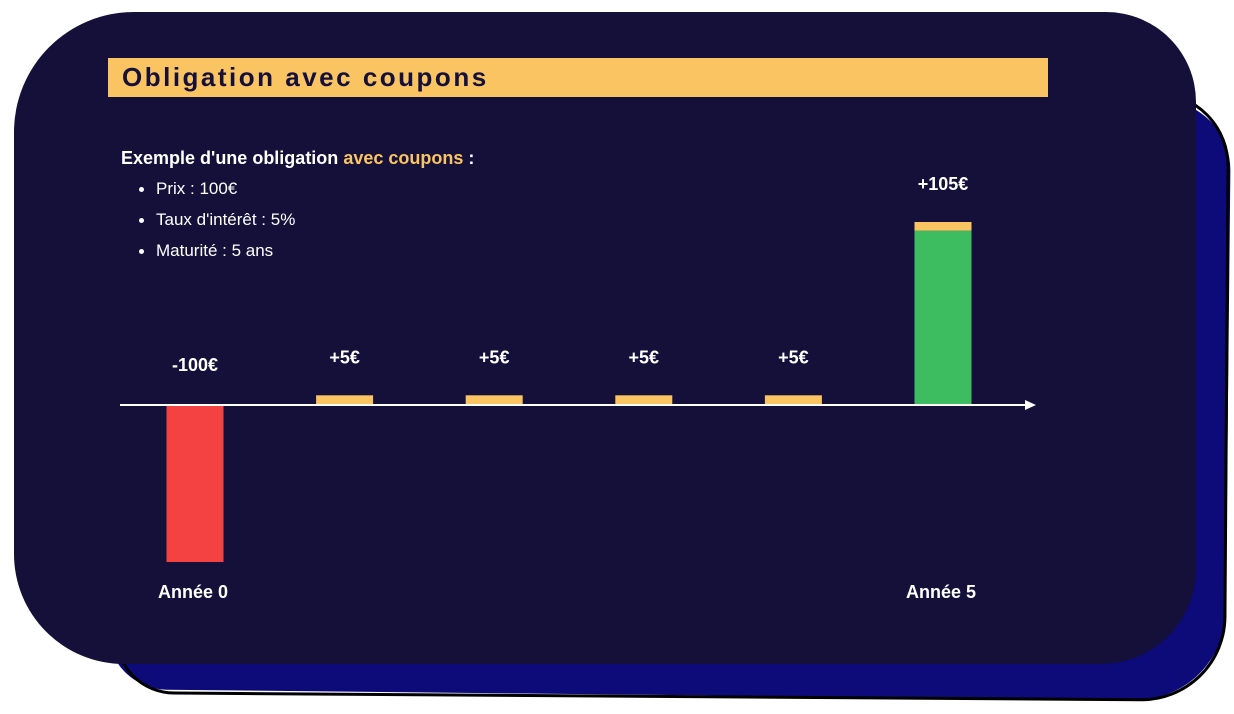 This screenshot has height=714, width=1234. Describe the element at coordinates (644, 357) in the screenshot. I see `value-label-3: +5€` at that location.